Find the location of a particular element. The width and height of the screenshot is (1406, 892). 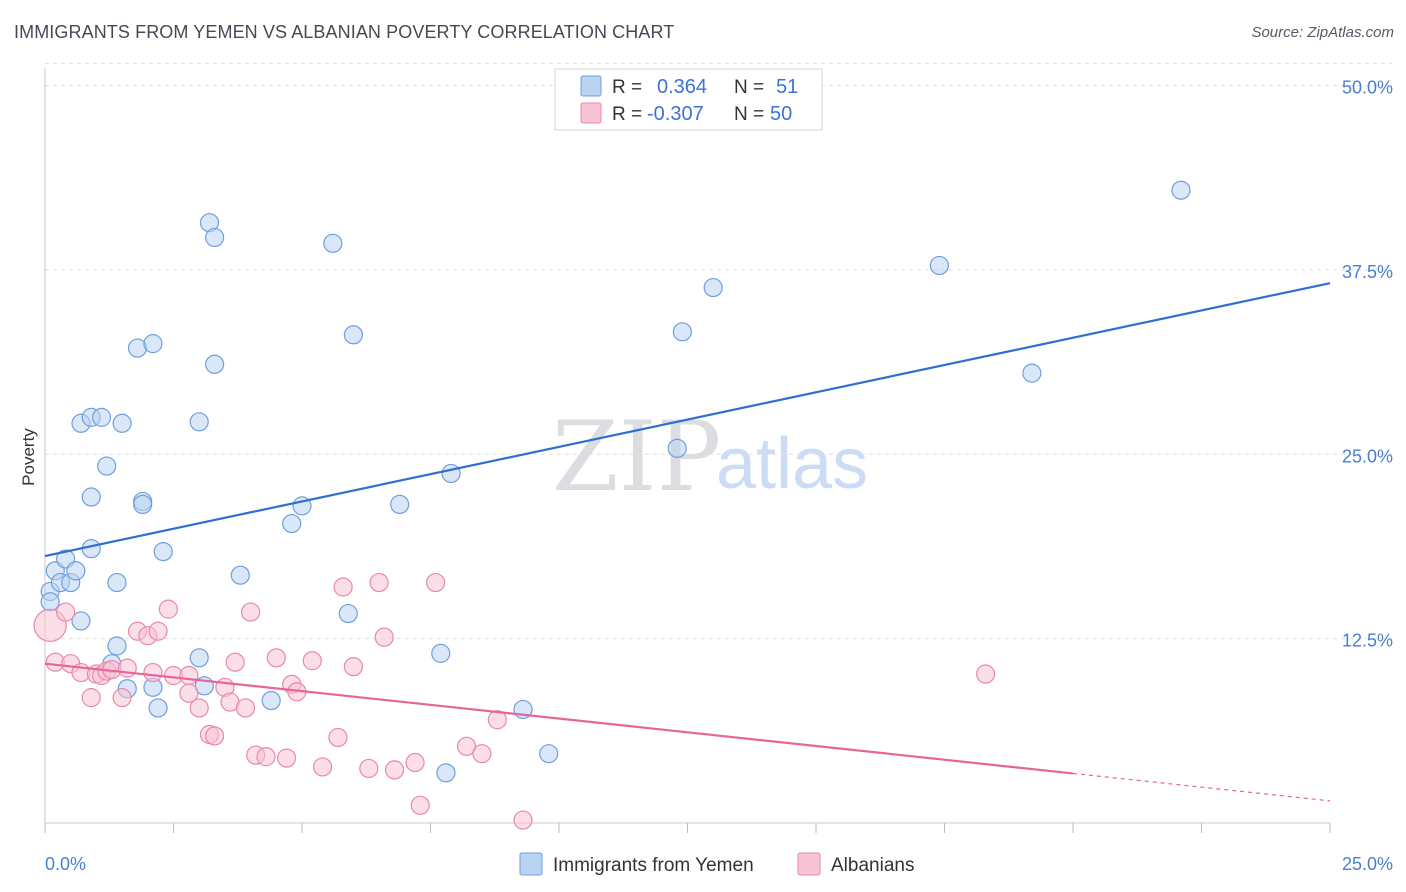

trend-line-extrapolated is located at coordinates (1201, 787).